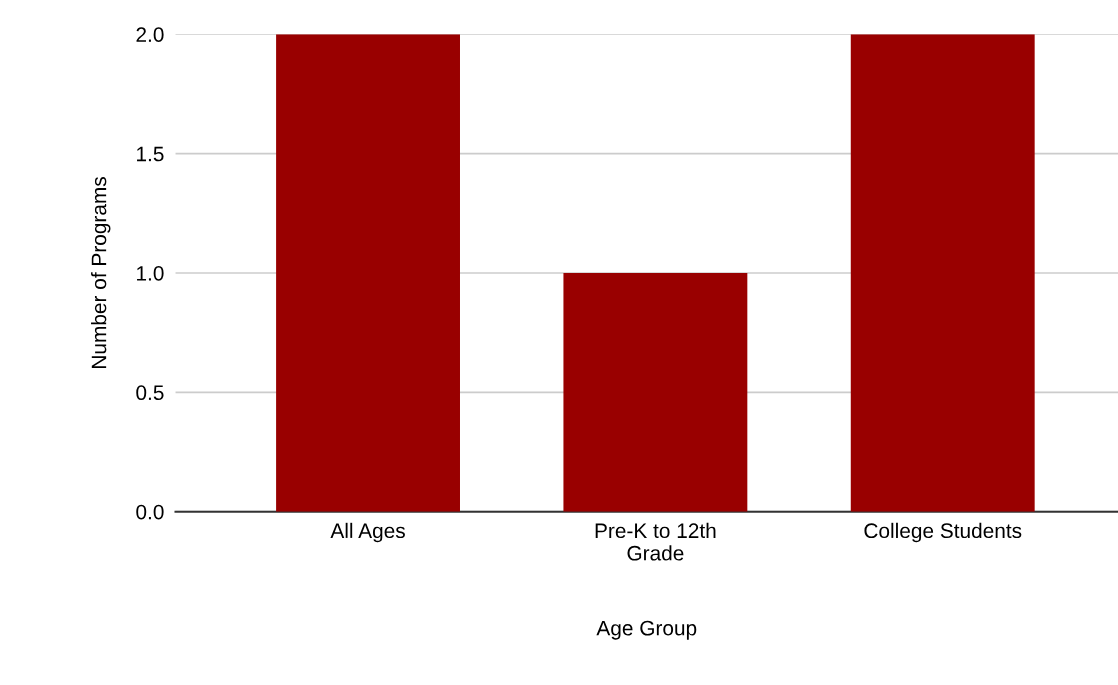  Describe the element at coordinates (655, 541) in the screenshot. I see `x-tick-label: Pre-K to 12th Grade` at that location.